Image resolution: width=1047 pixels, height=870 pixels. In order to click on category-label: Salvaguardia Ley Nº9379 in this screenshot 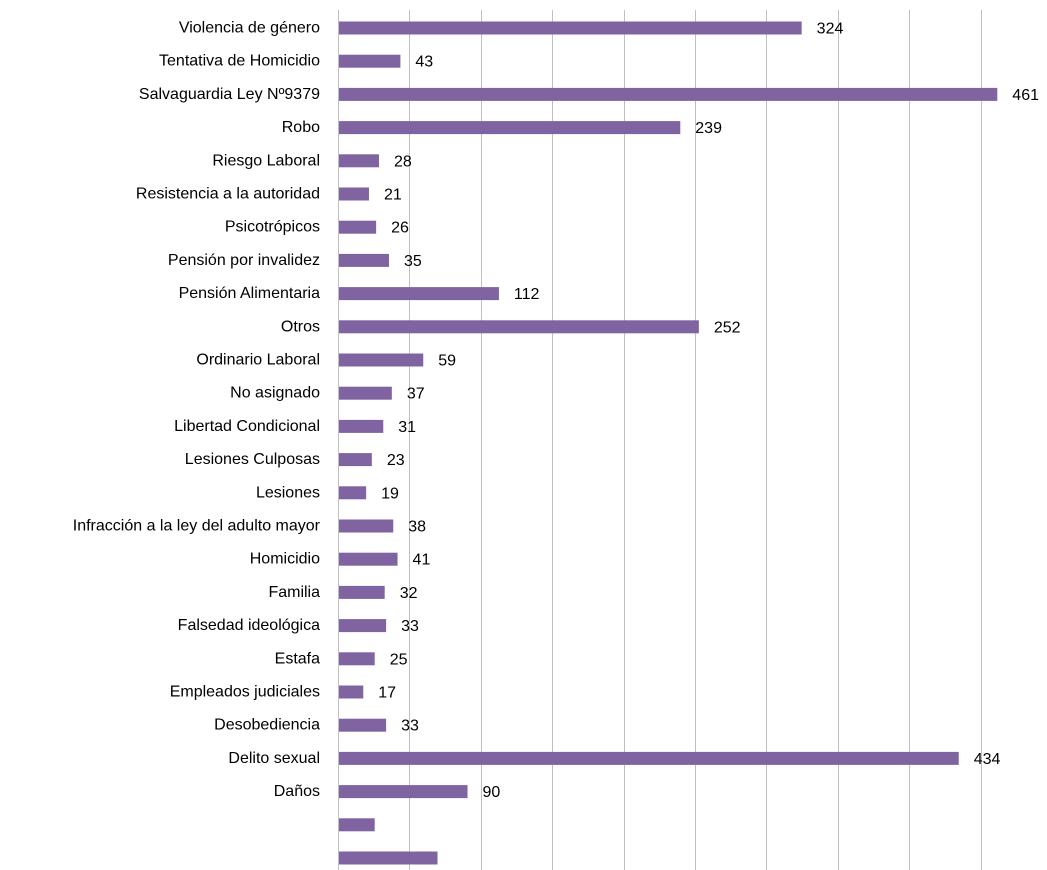, I will do `click(229, 94)`.